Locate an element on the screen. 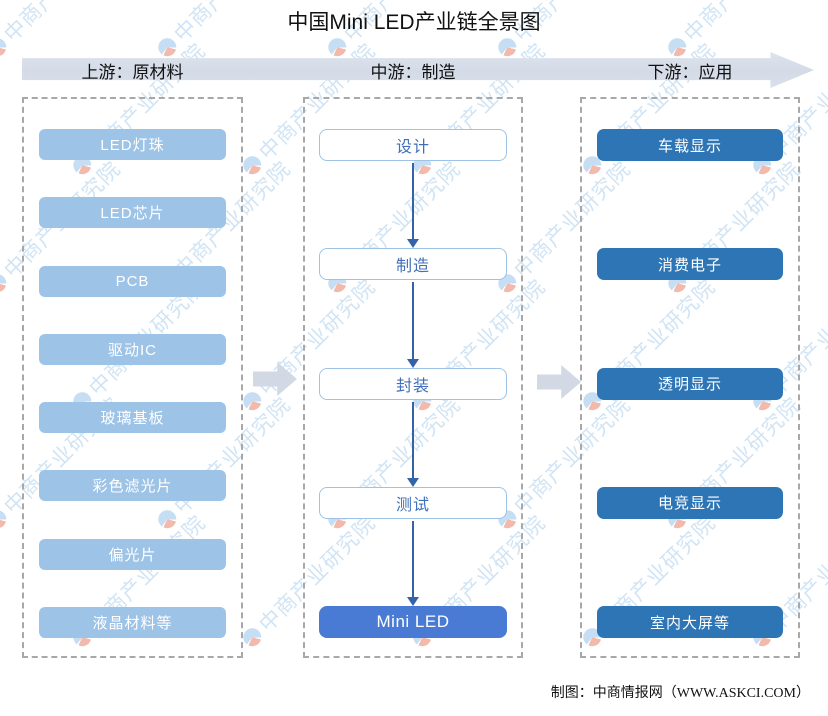 The width and height of the screenshot is (828, 716). section-label-downstream: 下游：应用 is located at coordinates (690, 72).